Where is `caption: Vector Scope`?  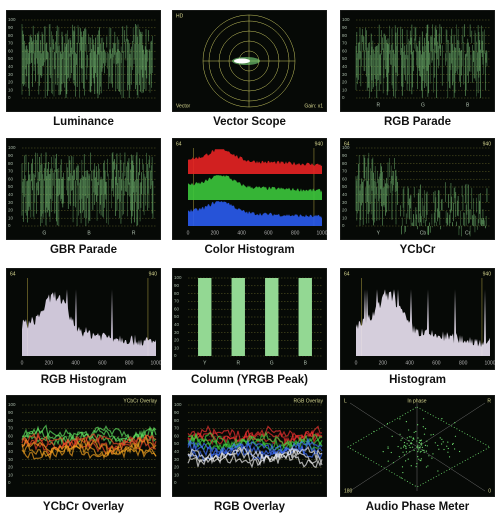 caption: Vector Scope is located at coordinates (249, 122).